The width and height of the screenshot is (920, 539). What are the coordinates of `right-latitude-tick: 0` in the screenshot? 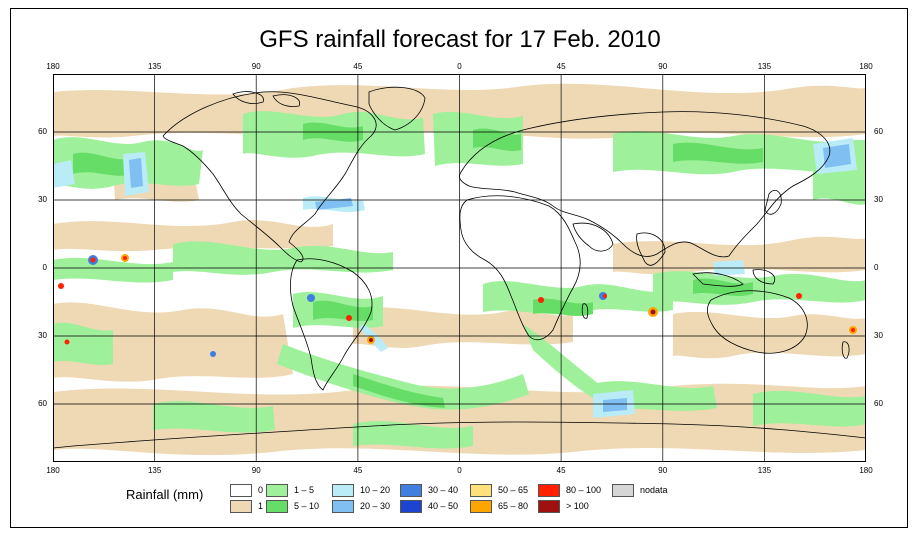 It's located at (876, 267).